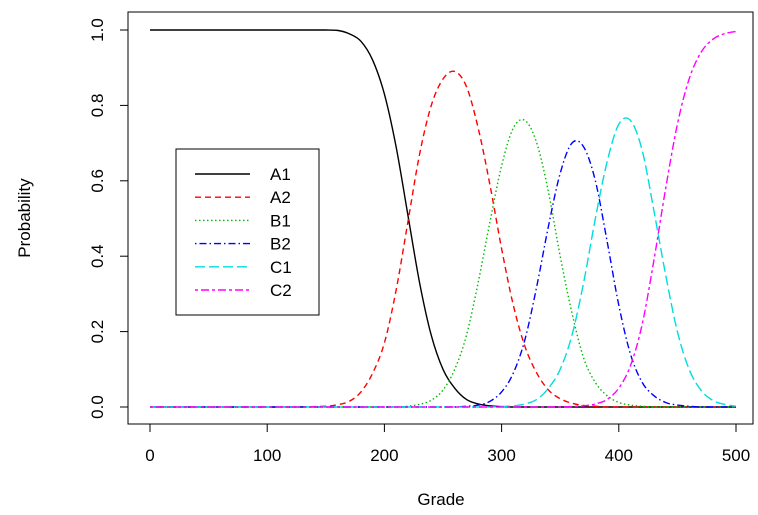 The image size is (758, 515). I want to click on legend-label-b2: B2, so click(280, 244).